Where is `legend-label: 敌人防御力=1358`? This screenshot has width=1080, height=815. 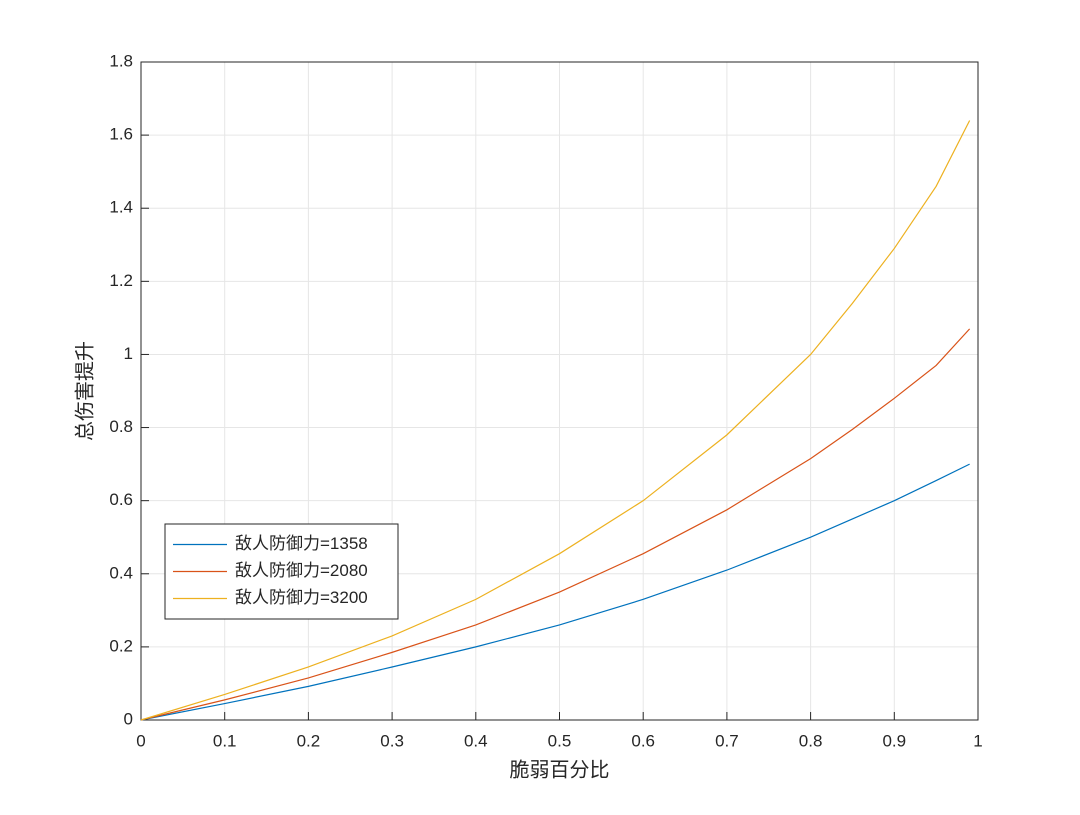 legend-label: 敌人防御力=1358 is located at coordinates (301, 543).